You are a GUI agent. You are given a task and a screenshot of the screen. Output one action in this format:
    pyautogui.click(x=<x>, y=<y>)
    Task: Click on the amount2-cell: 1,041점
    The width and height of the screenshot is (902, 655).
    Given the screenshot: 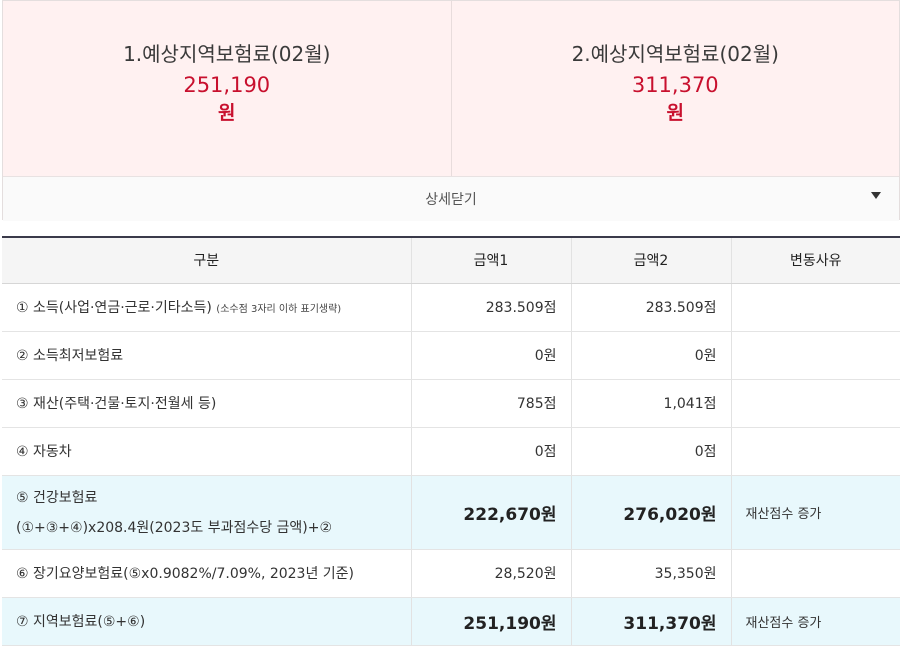 What is the action you would take?
    pyautogui.click(x=650, y=403)
    